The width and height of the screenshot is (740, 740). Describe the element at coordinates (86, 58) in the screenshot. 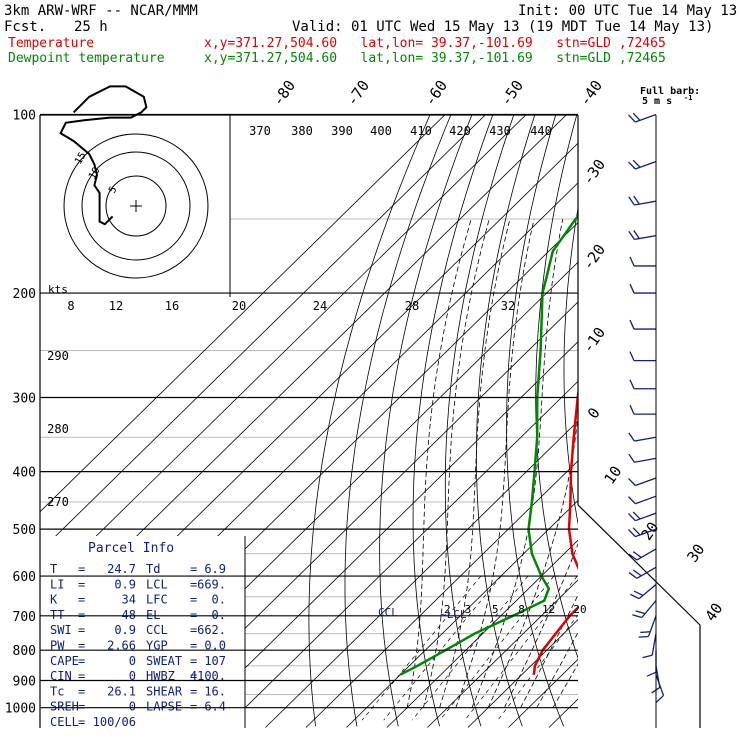

I see `dewpoint-legend-label: Dewpoint temperature` at that location.